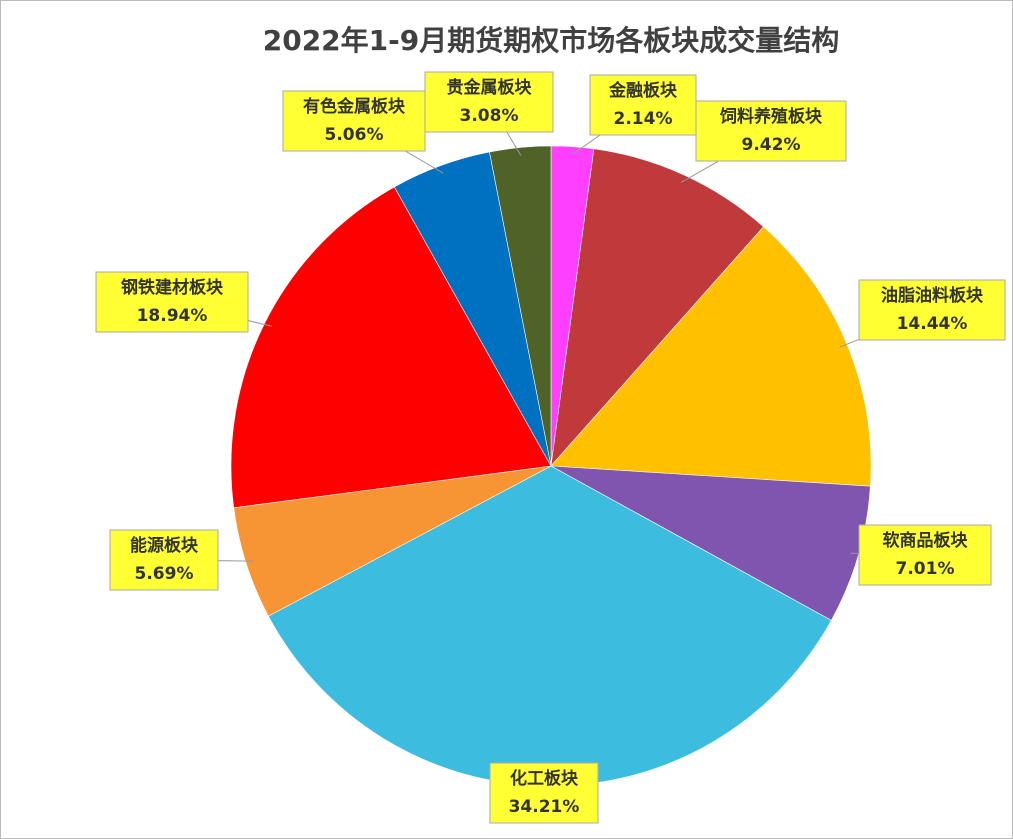 The height and width of the screenshot is (839, 1013). Describe the element at coordinates (544, 778) in the screenshot. I see `label-category: 化工板块` at that location.